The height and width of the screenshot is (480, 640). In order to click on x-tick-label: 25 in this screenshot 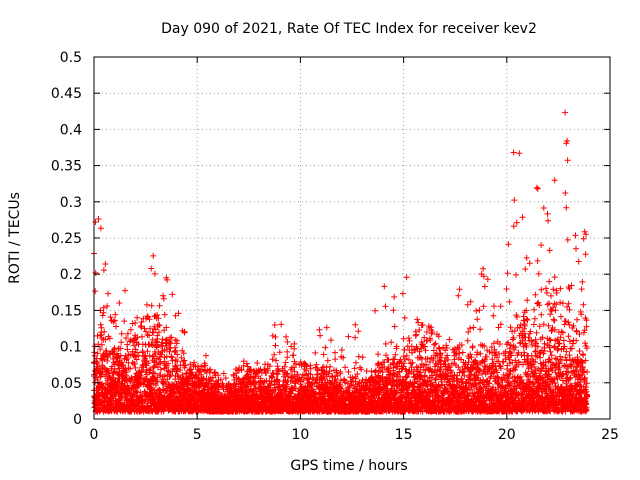, I will do `click(610, 435)`.